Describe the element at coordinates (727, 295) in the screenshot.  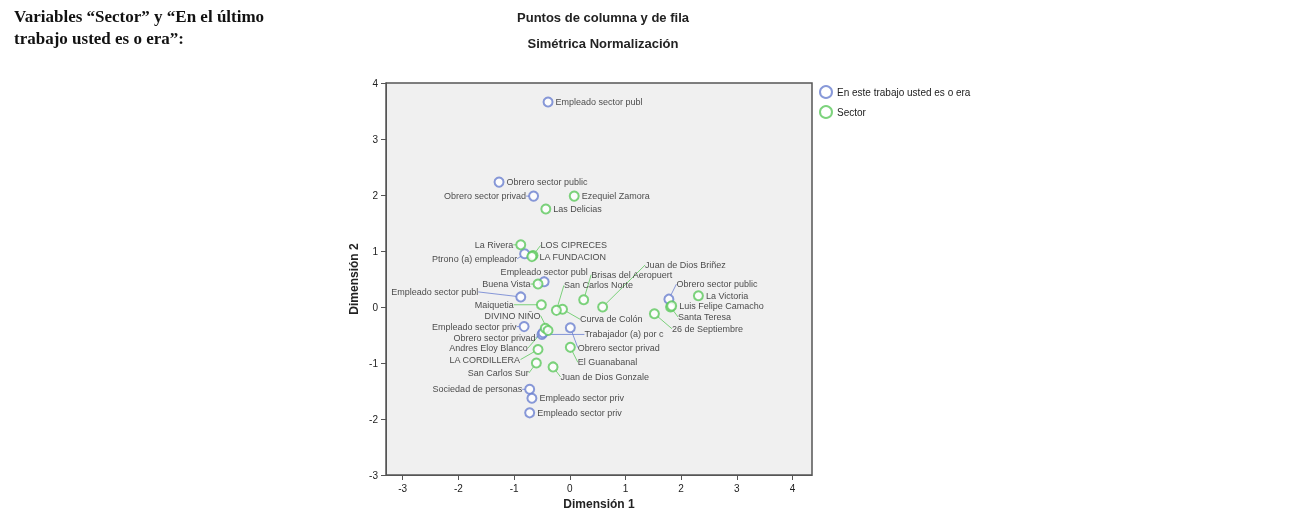
I see `data-label: La Victoria` at that location.